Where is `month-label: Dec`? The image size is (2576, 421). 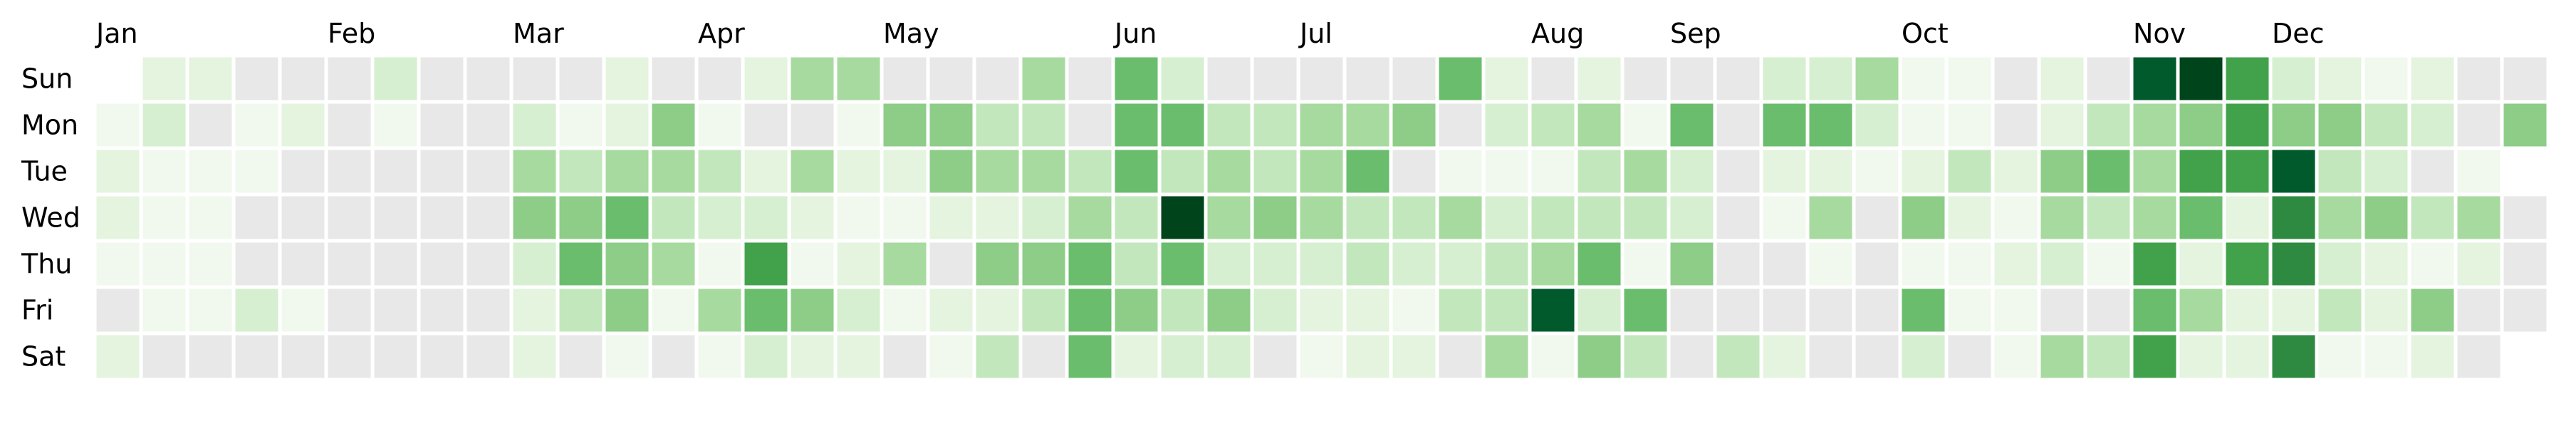
month-label: Dec is located at coordinates (2298, 33).